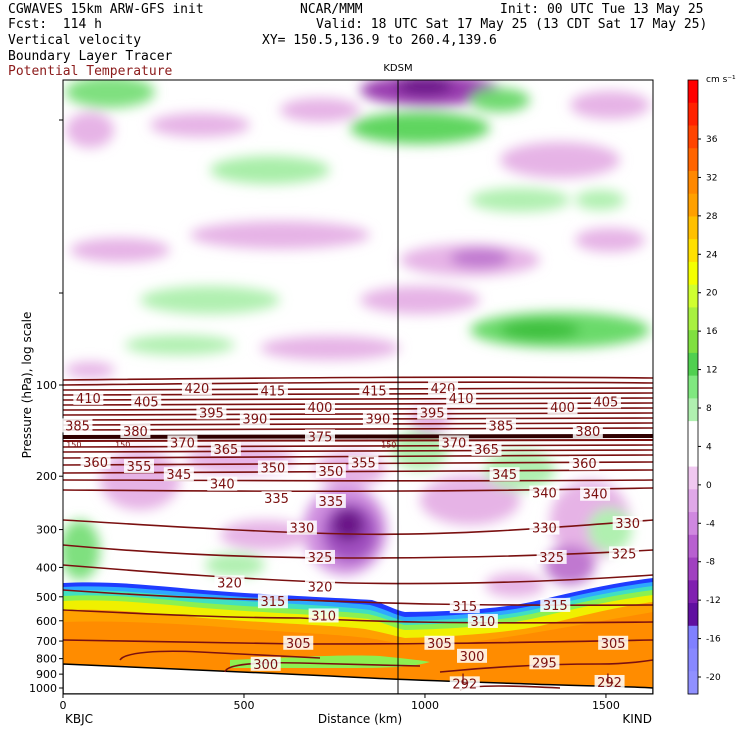  Describe the element at coordinates (709, 486) in the screenshot. I see `colorbar-tick-label: 0` at that location.